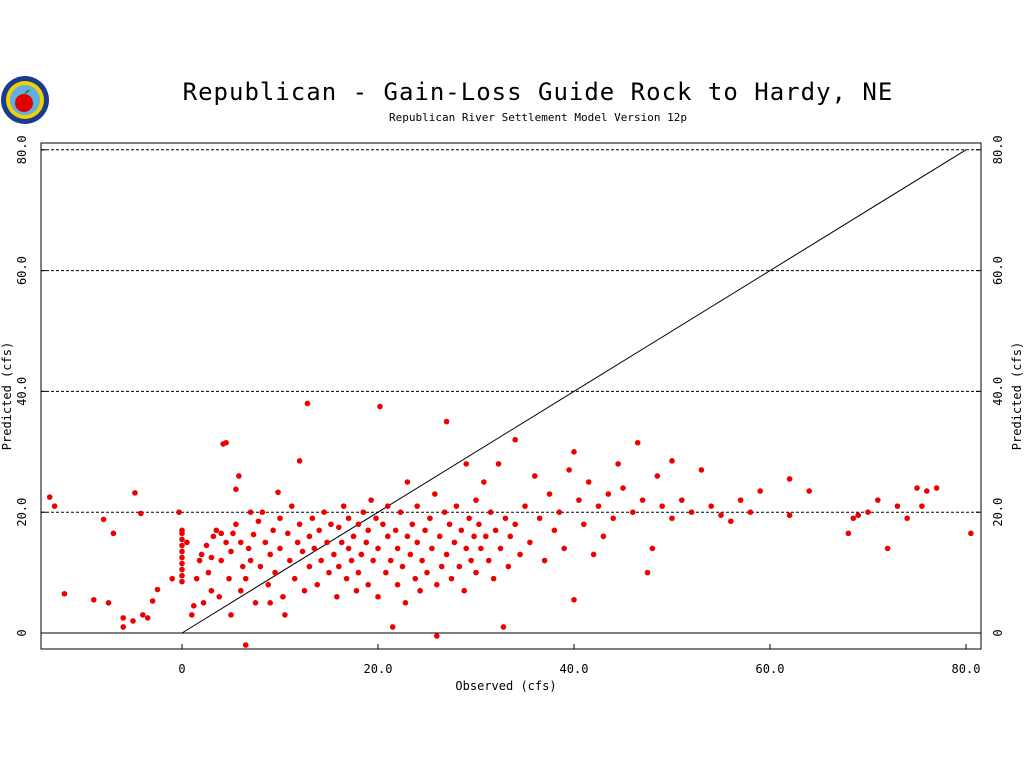 Image resolution: width=1024 pixels, height=768 pixels. Describe the element at coordinates (998, 270) in the screenshot. I see `y-tick-label-right: 60.0` at that location.